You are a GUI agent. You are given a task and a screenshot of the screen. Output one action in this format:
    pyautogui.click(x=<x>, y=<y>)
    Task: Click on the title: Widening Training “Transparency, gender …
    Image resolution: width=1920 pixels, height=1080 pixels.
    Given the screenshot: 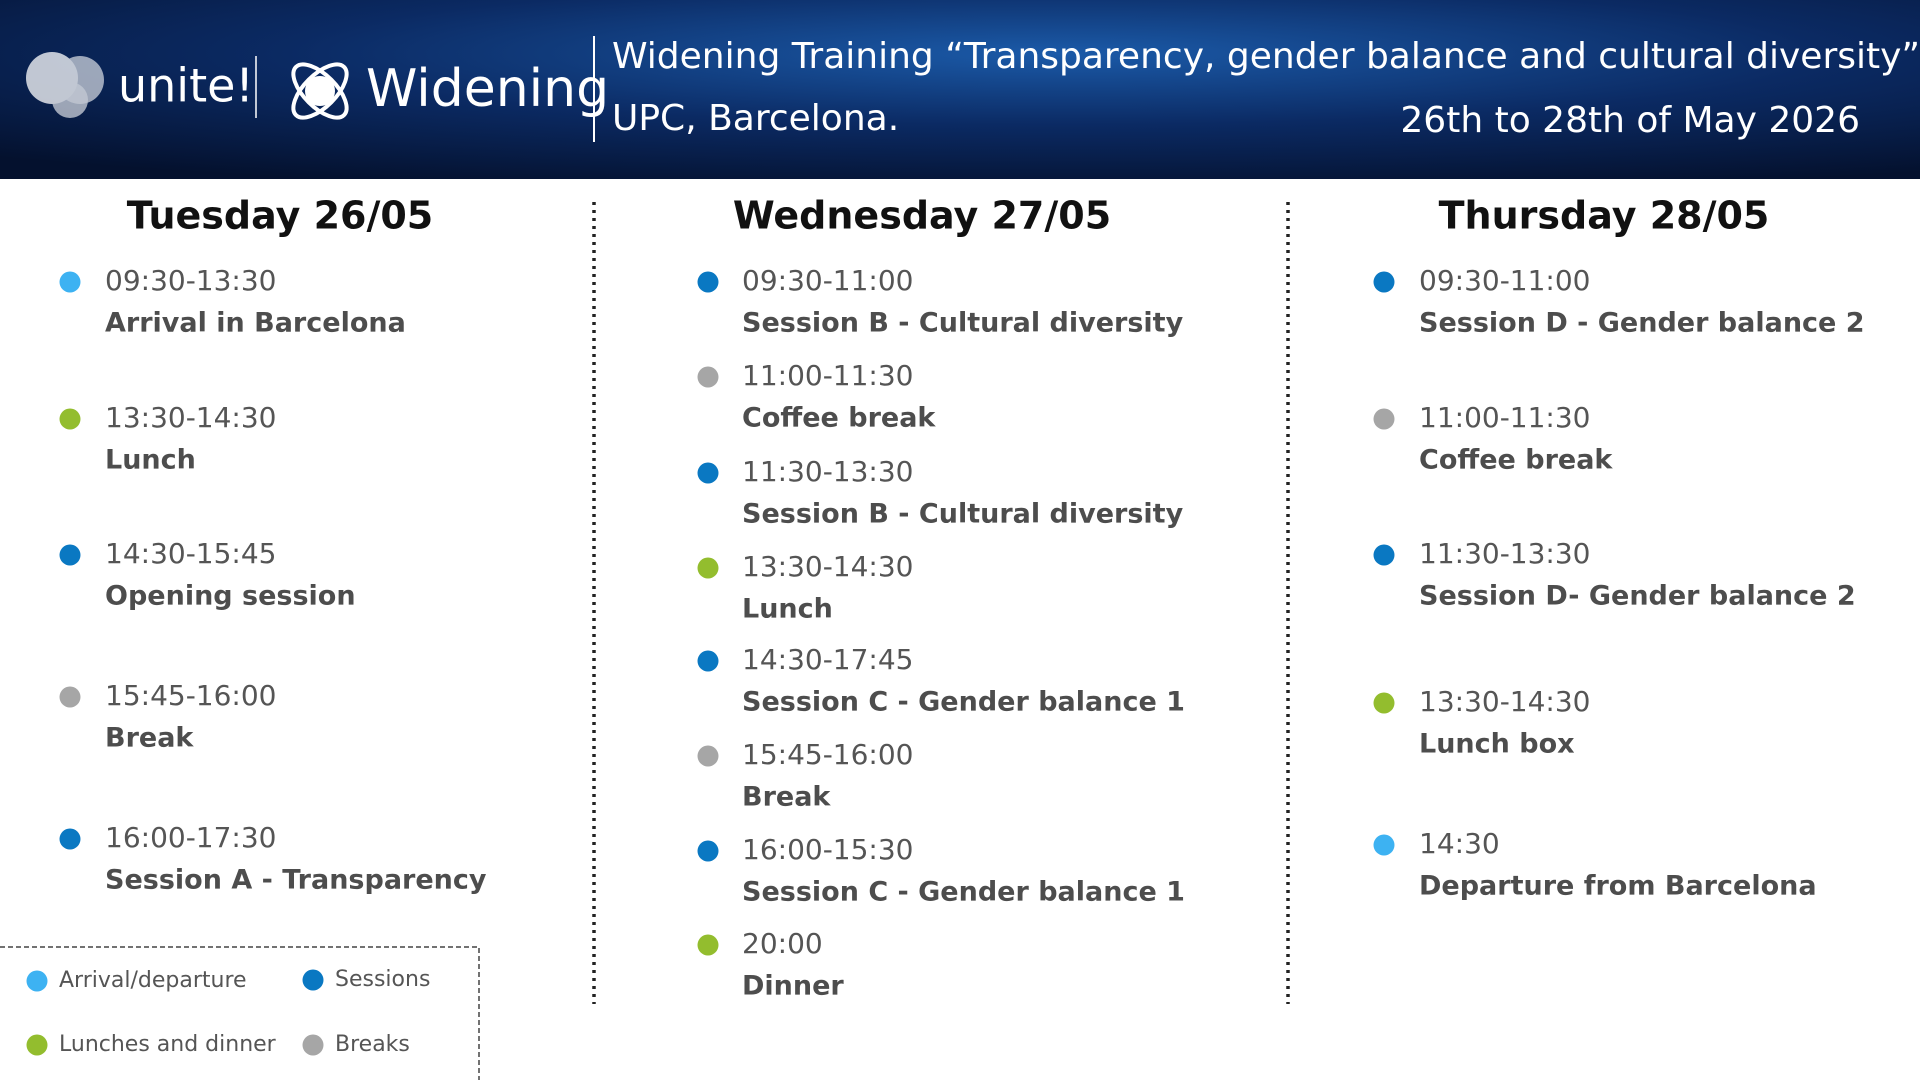 What is the action you would take?
    pyautogui.click(x=1266, y=56)
    